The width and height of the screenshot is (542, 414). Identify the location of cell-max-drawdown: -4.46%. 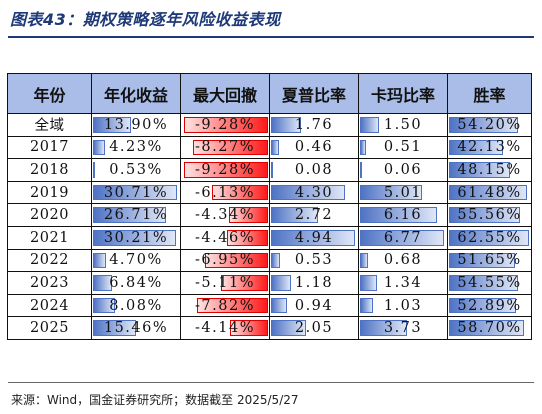
(225, 237).